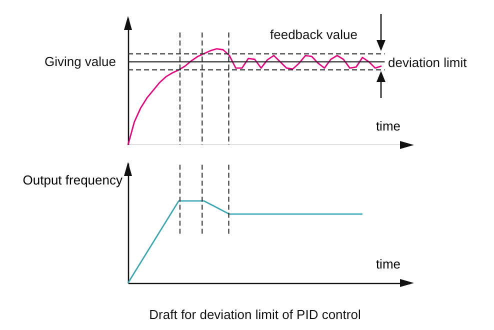 The image size is (494, 330). I want to click on text: feedback value, so click(314, 34).